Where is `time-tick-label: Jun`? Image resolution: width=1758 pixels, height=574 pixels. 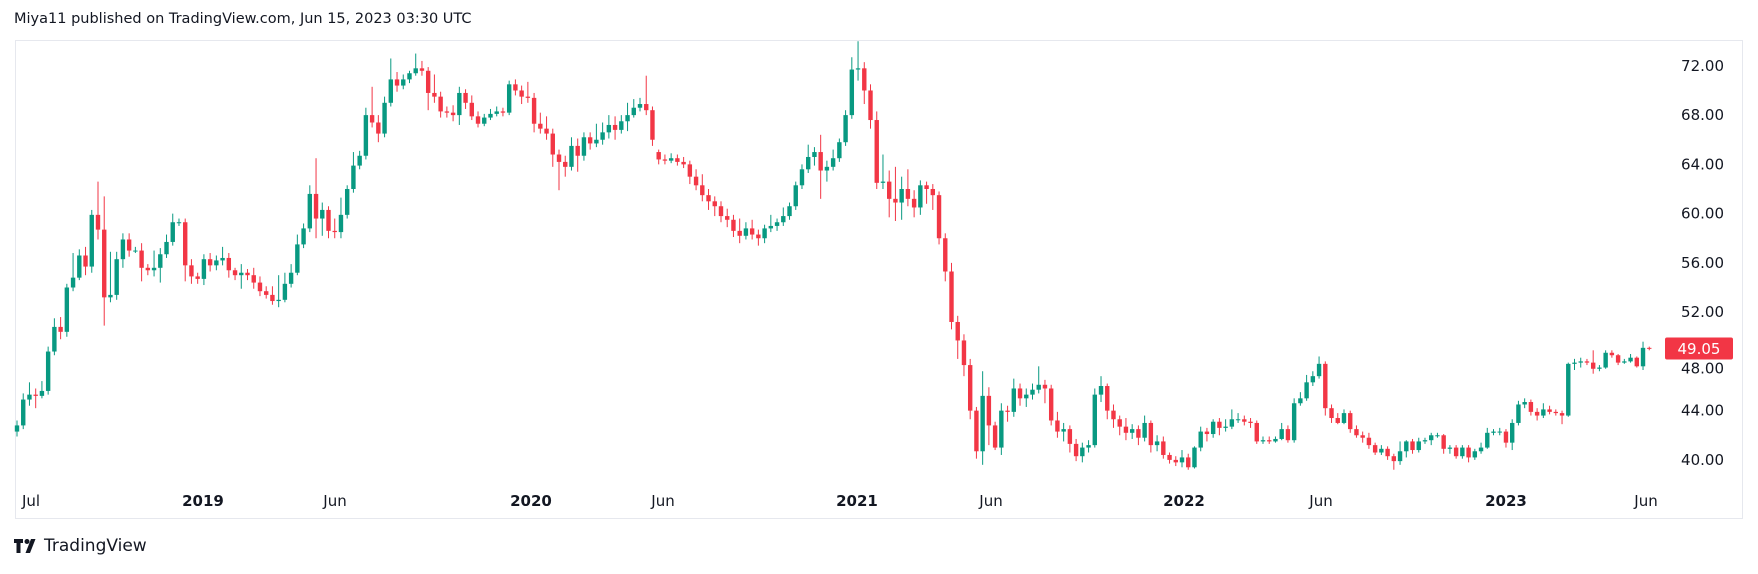
time-tick-label: Jun is located at coordinates (334, 501).